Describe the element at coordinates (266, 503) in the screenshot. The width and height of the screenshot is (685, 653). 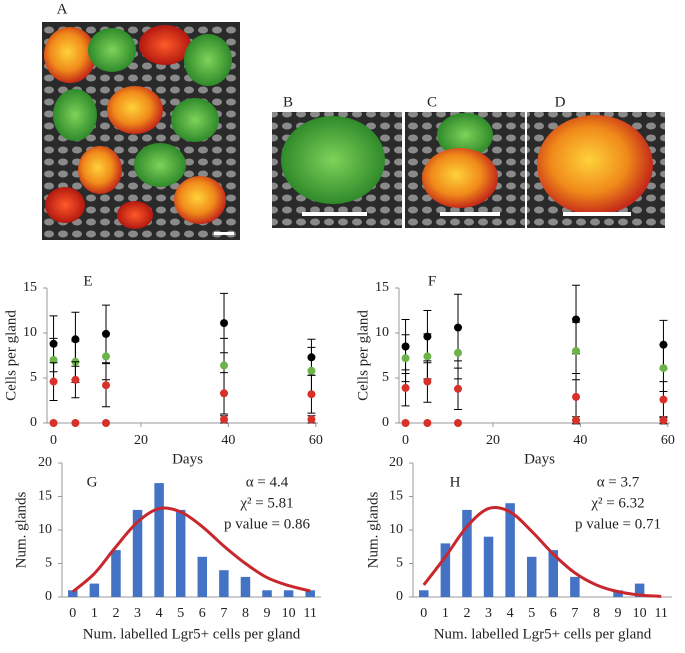
I see `annotation: χ² = 5.81` at that location.